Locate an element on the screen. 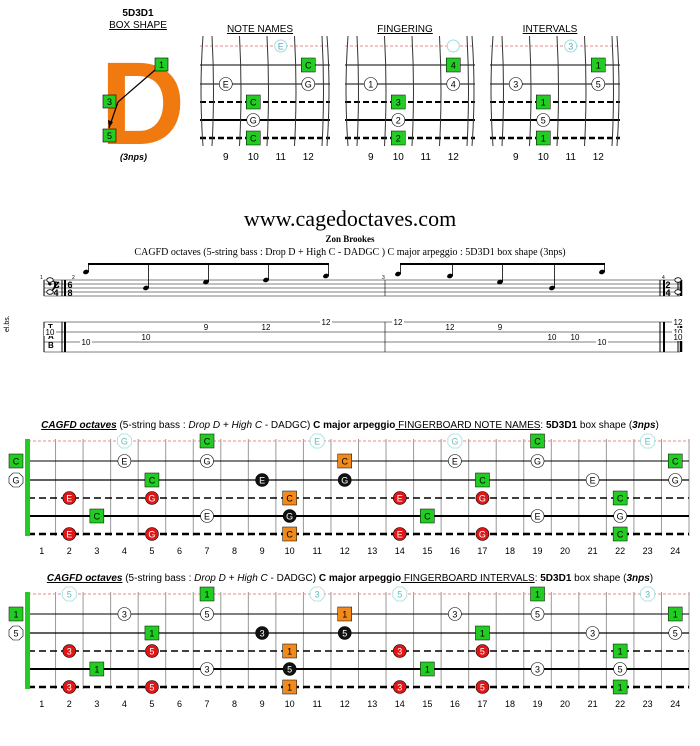 The height and width of the screenshot is (746, 700). title-segment: (5-string bass : is located at coordinates (152, 425).